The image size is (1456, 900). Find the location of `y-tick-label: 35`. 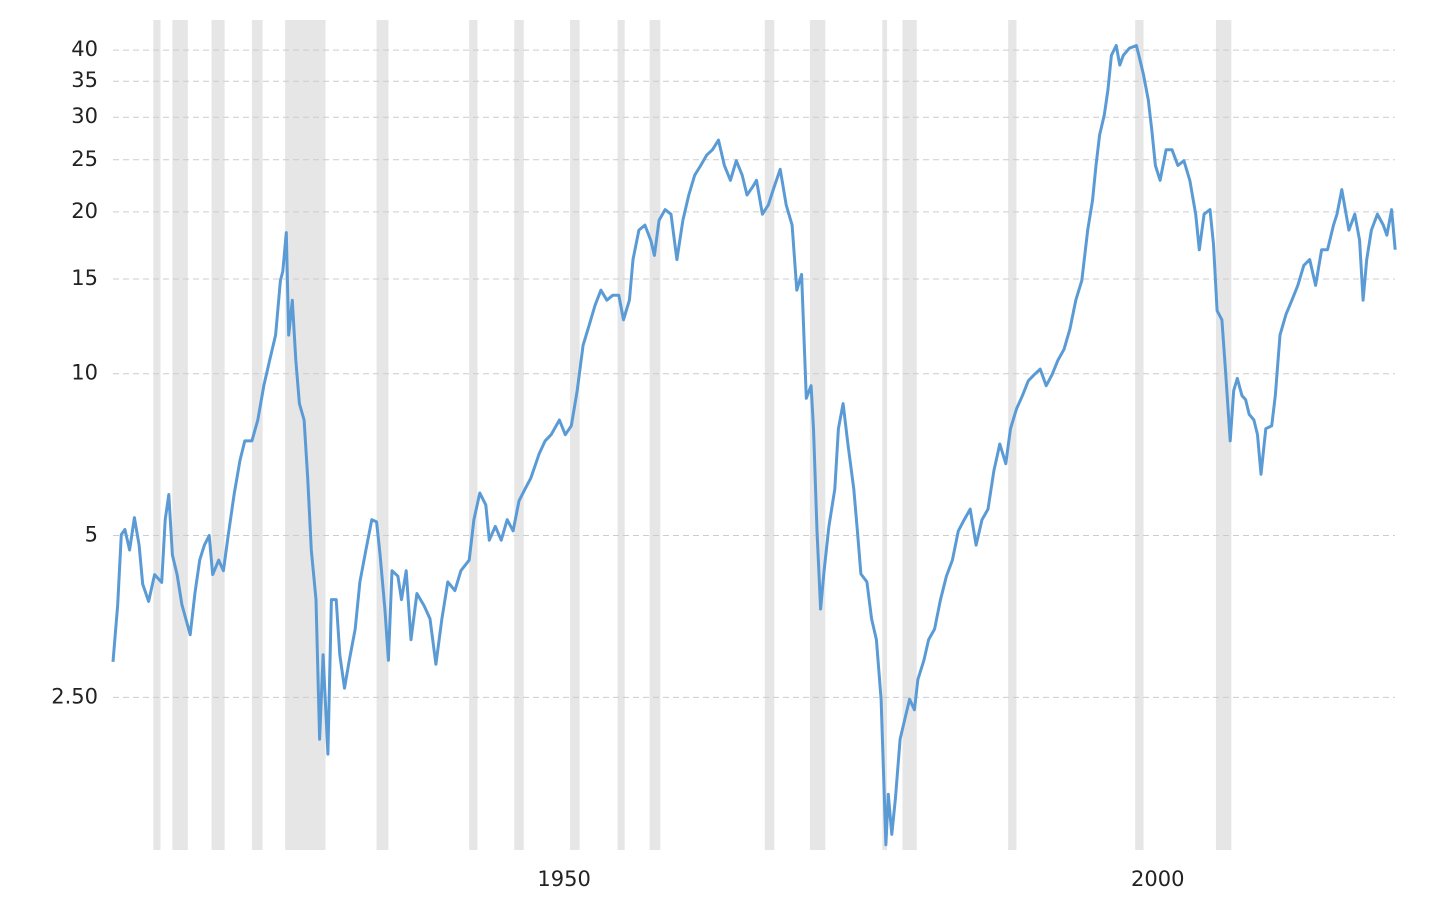

y-tick-label: 35 is located at coordinates (84, 80).